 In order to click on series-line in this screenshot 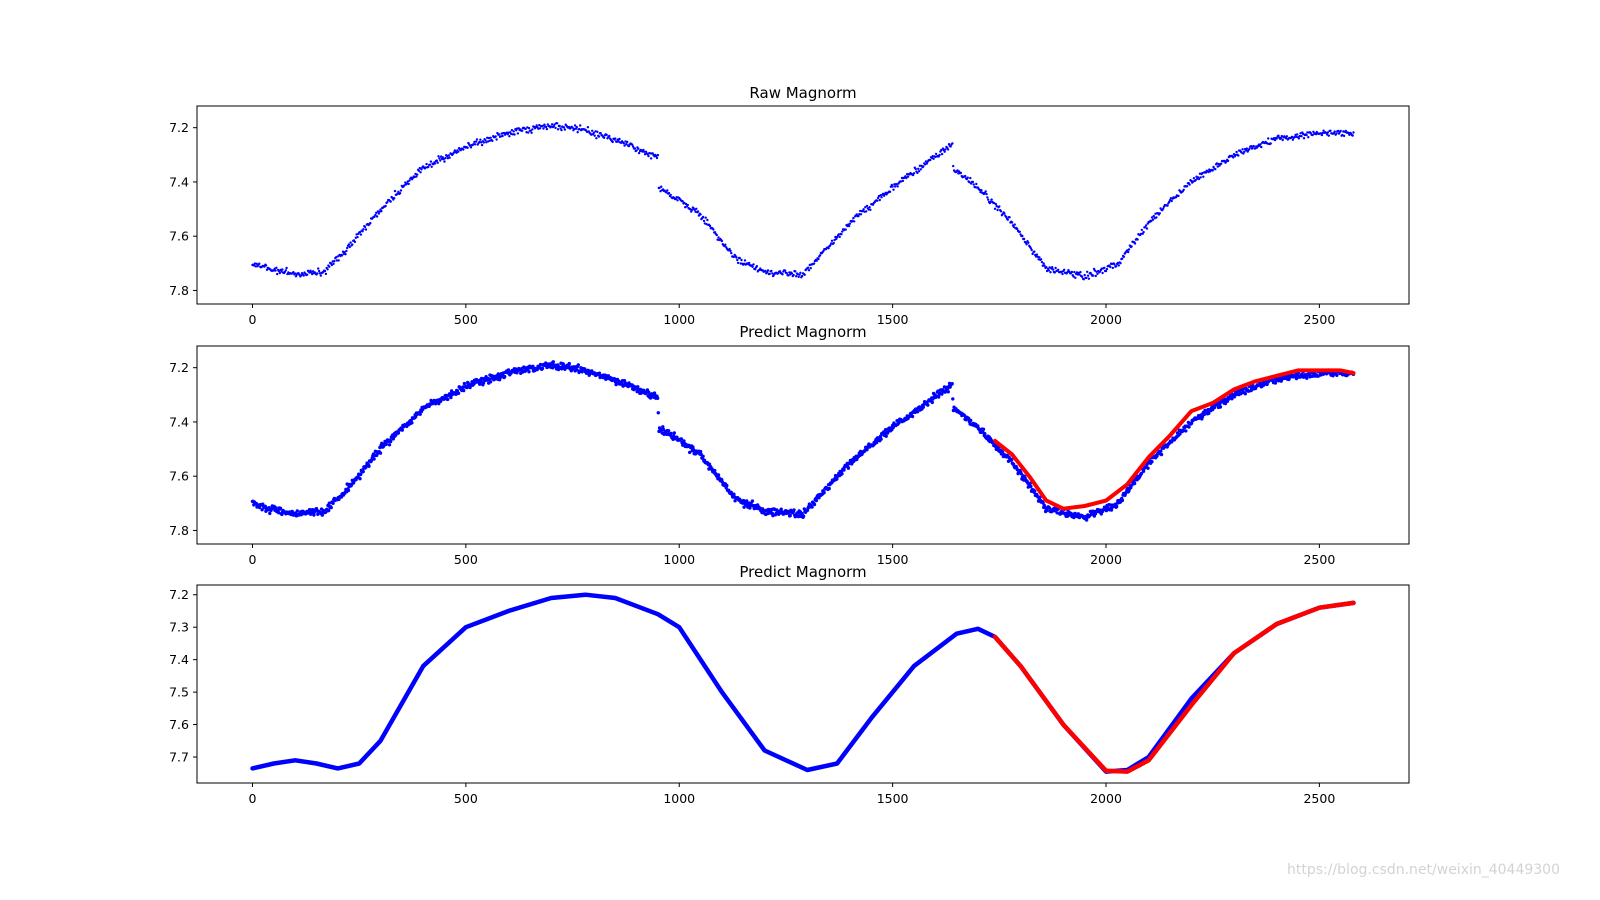, I will do `click(1174, 439)`.